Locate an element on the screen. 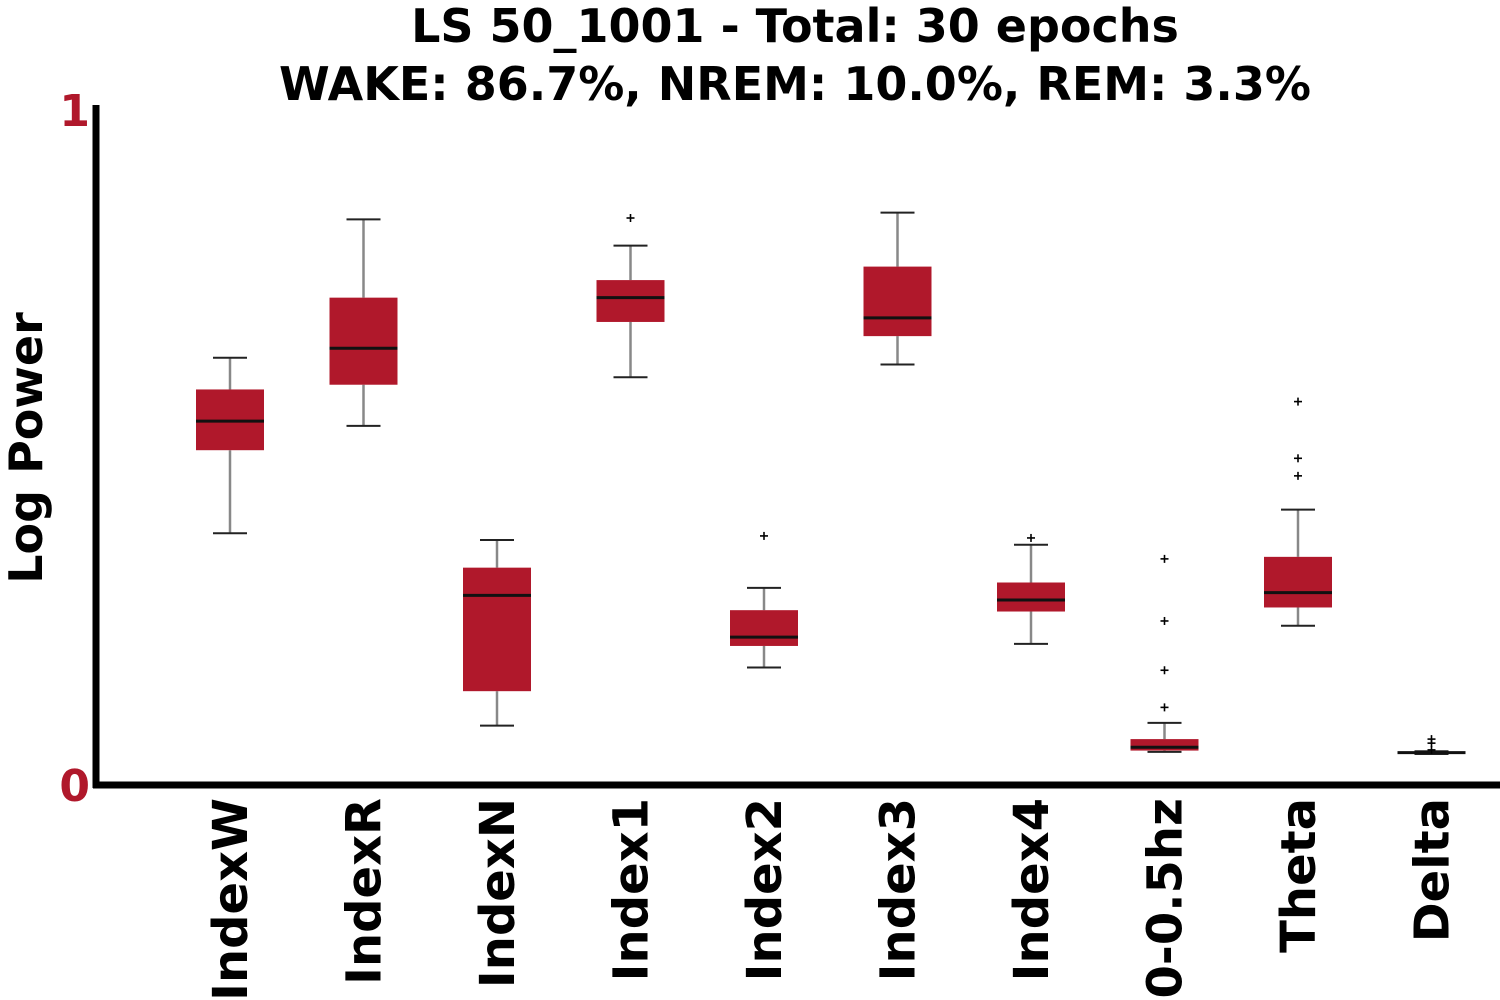  box-group-indexw is located at coordinates (230, 445).